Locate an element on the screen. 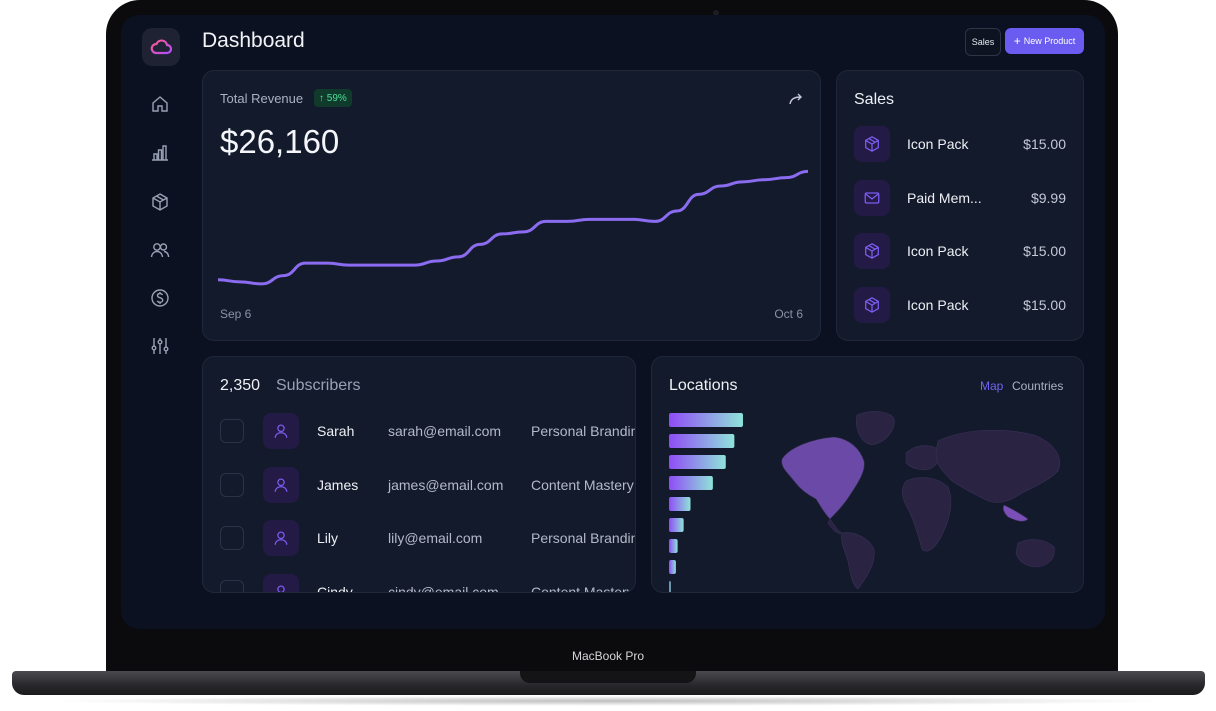 The image size is (1216, 711). mail-icon is located at coordinates (872, 198).